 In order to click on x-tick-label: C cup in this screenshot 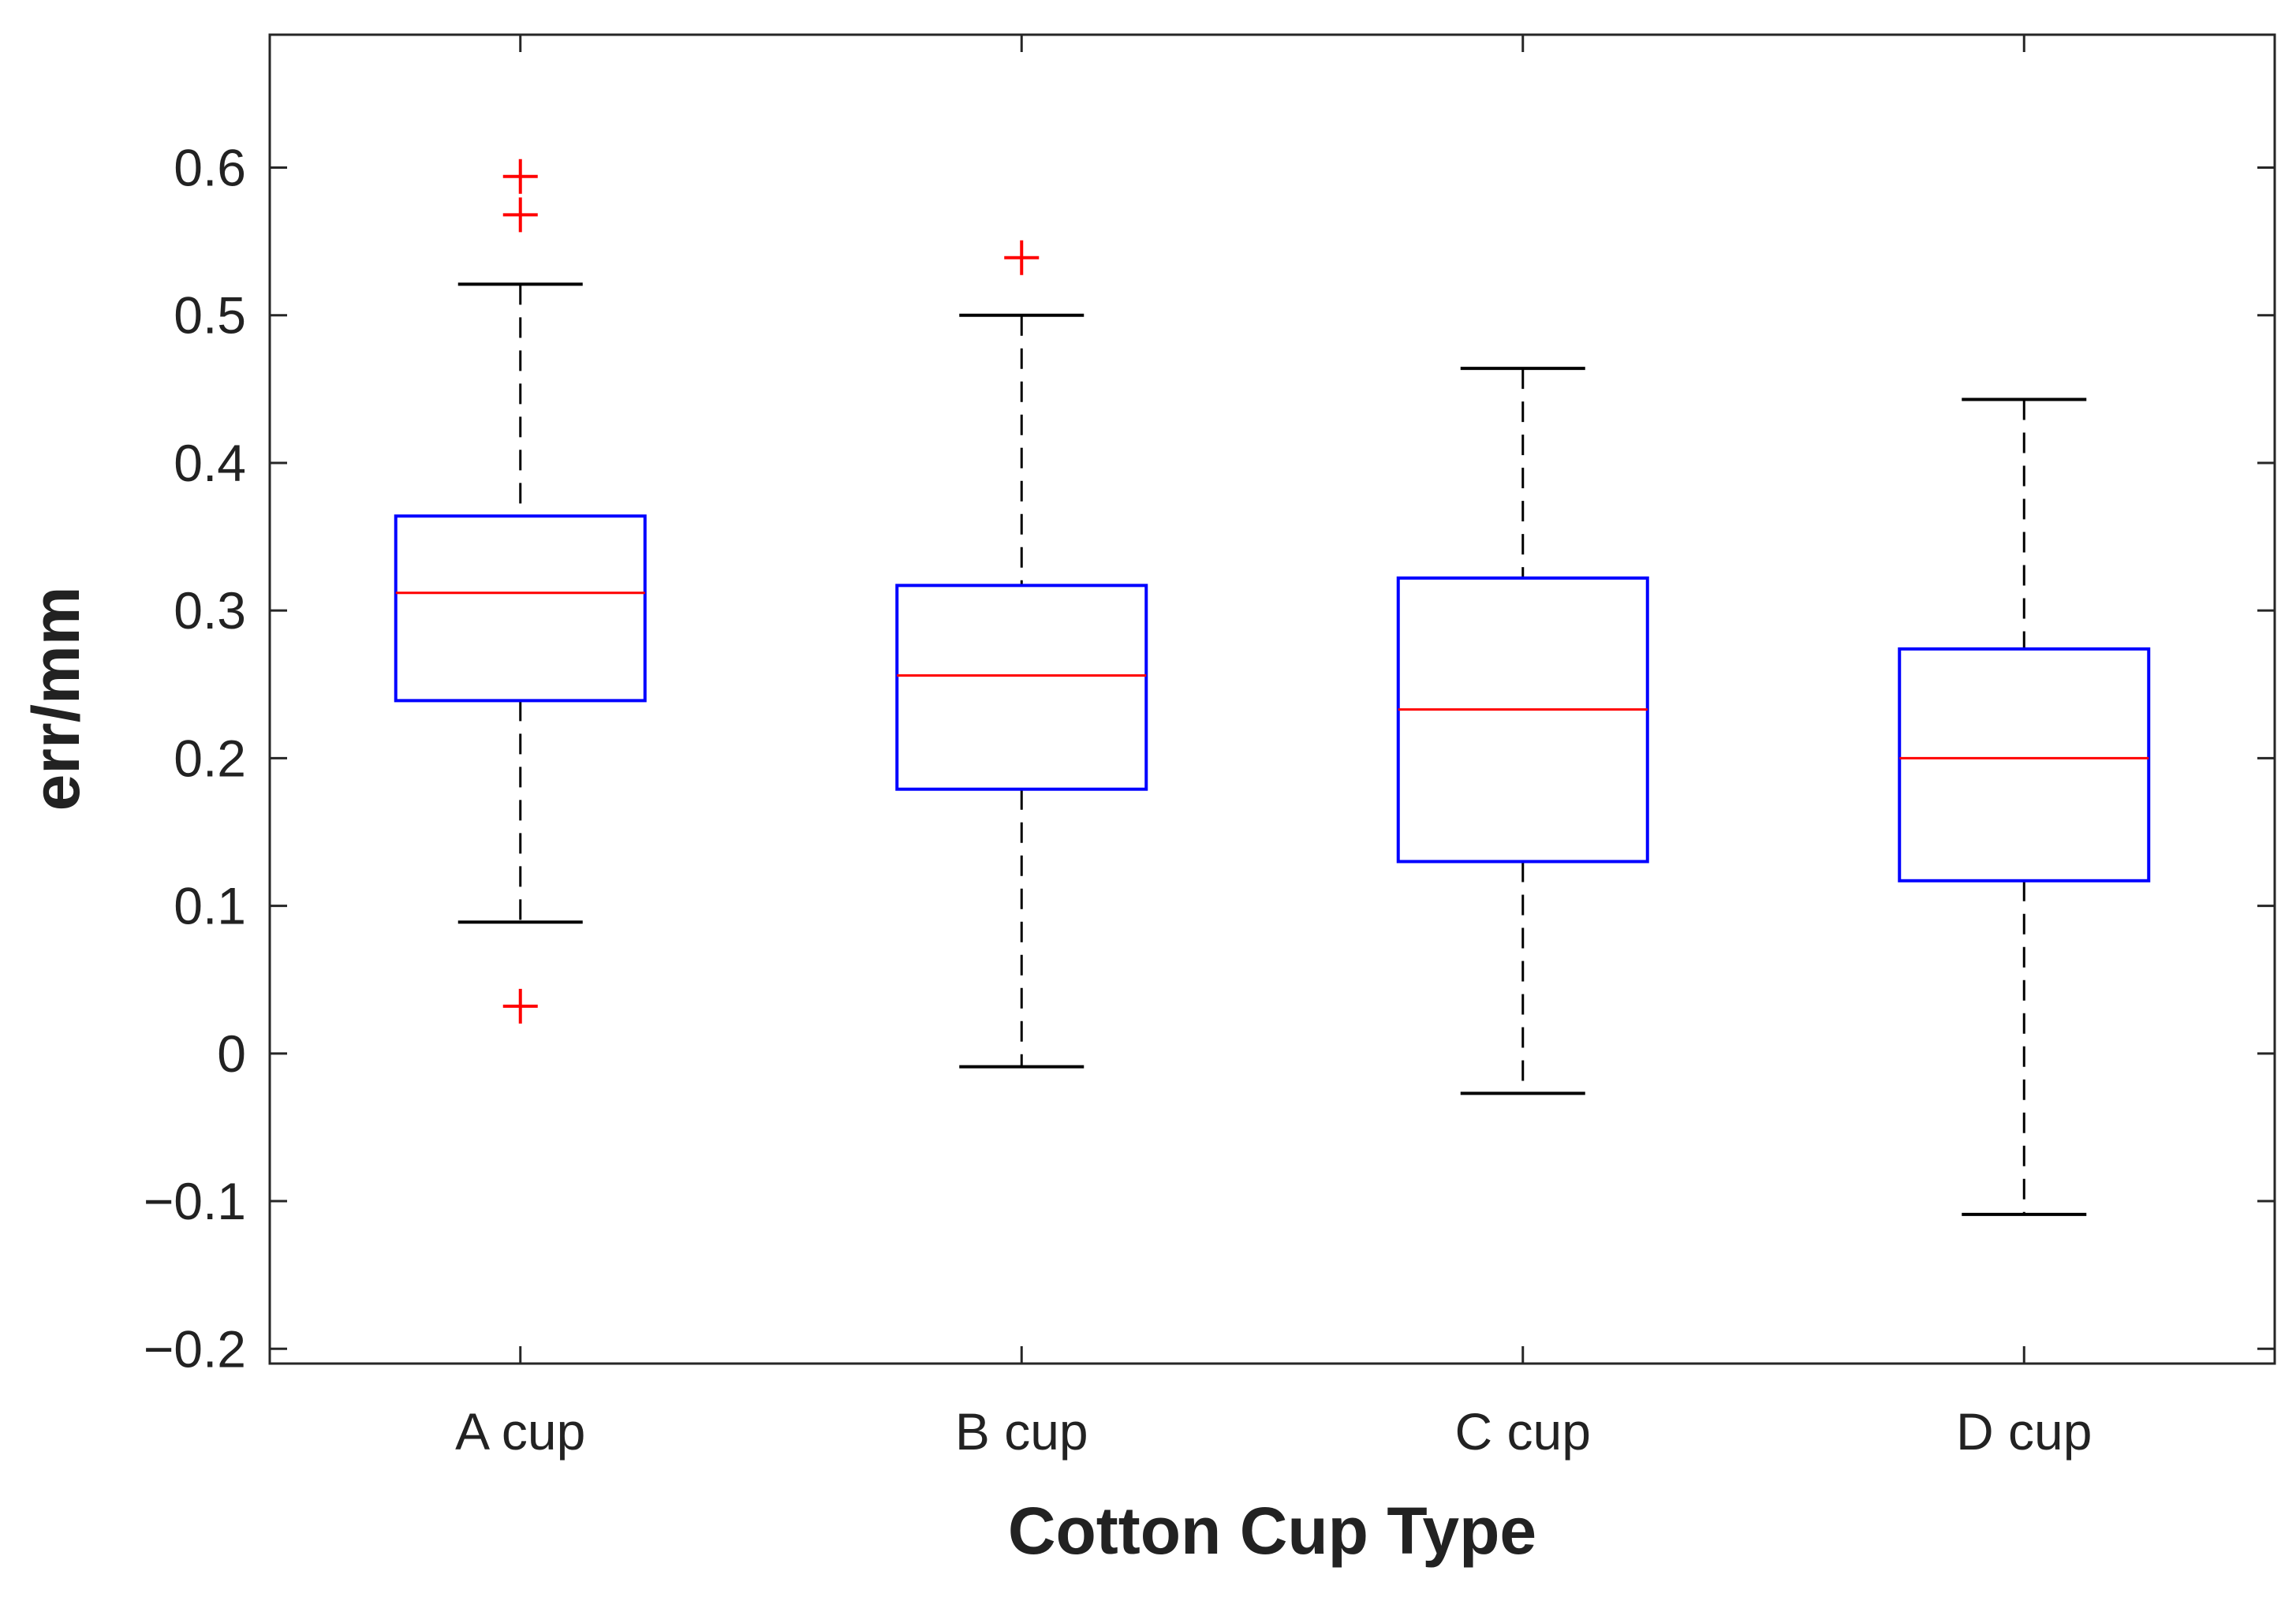, I will do `click(1523, 1431)`.